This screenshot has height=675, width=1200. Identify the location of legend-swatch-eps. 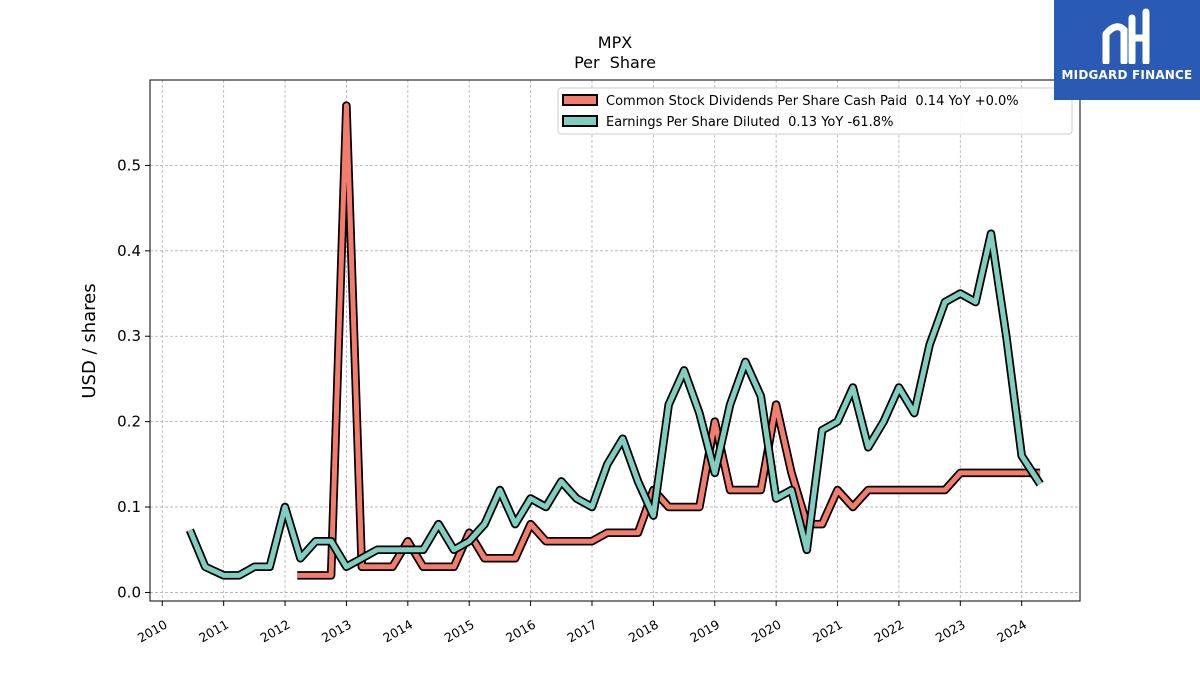
(580, 121).